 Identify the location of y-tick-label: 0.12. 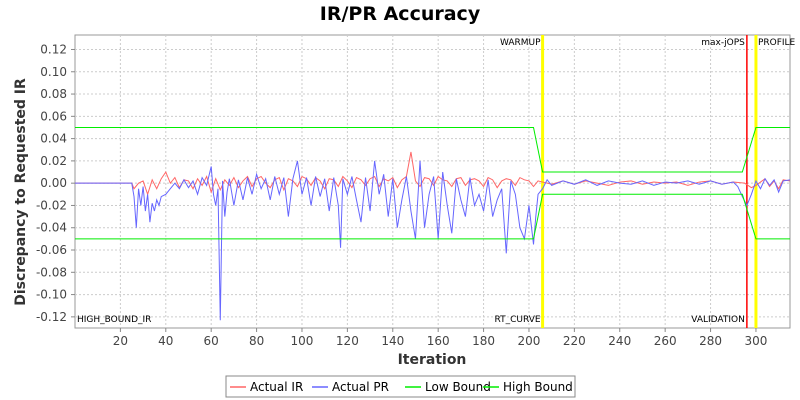
(53, 49).